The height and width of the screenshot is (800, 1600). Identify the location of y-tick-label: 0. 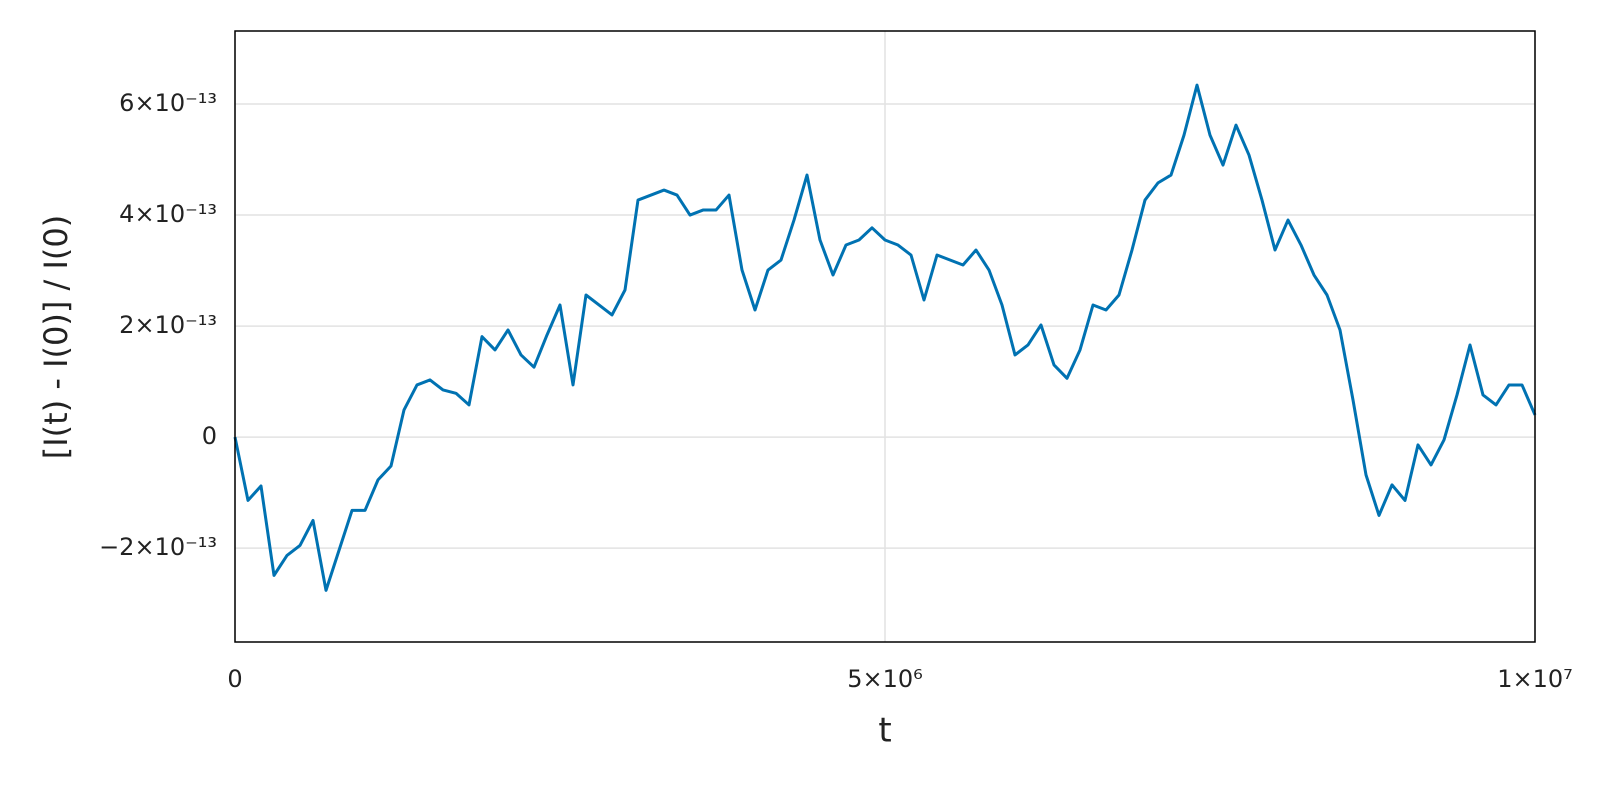
(209, 436).